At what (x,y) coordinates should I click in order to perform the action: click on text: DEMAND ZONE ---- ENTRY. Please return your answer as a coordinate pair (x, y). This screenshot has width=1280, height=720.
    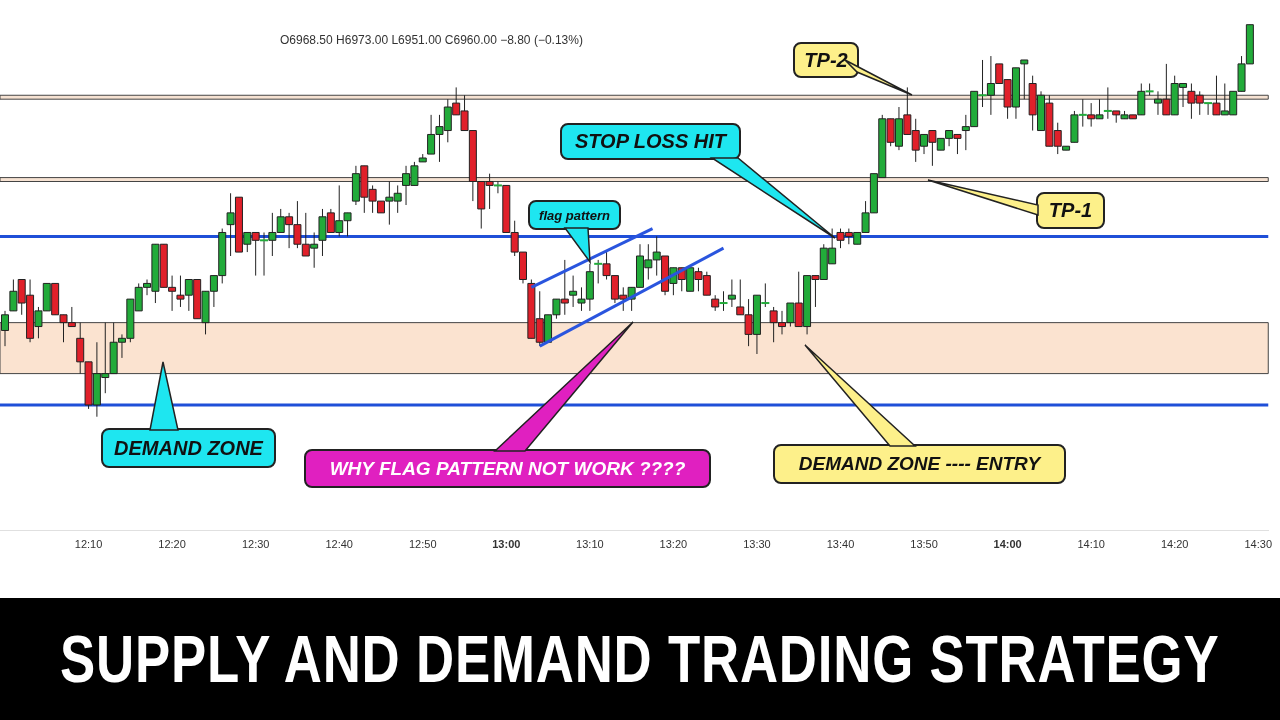
    Looking at the image, I should click on (919, 464).